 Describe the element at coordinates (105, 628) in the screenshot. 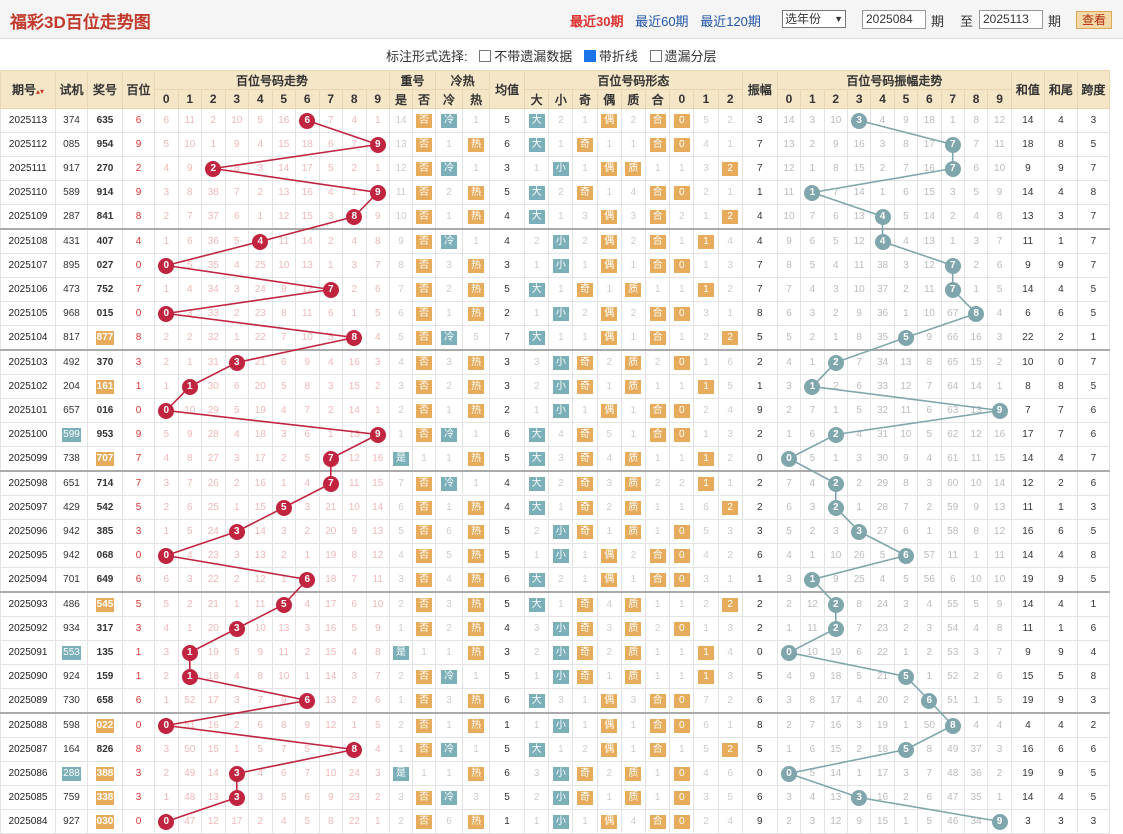

I see `prize-cell: 317` at that location.